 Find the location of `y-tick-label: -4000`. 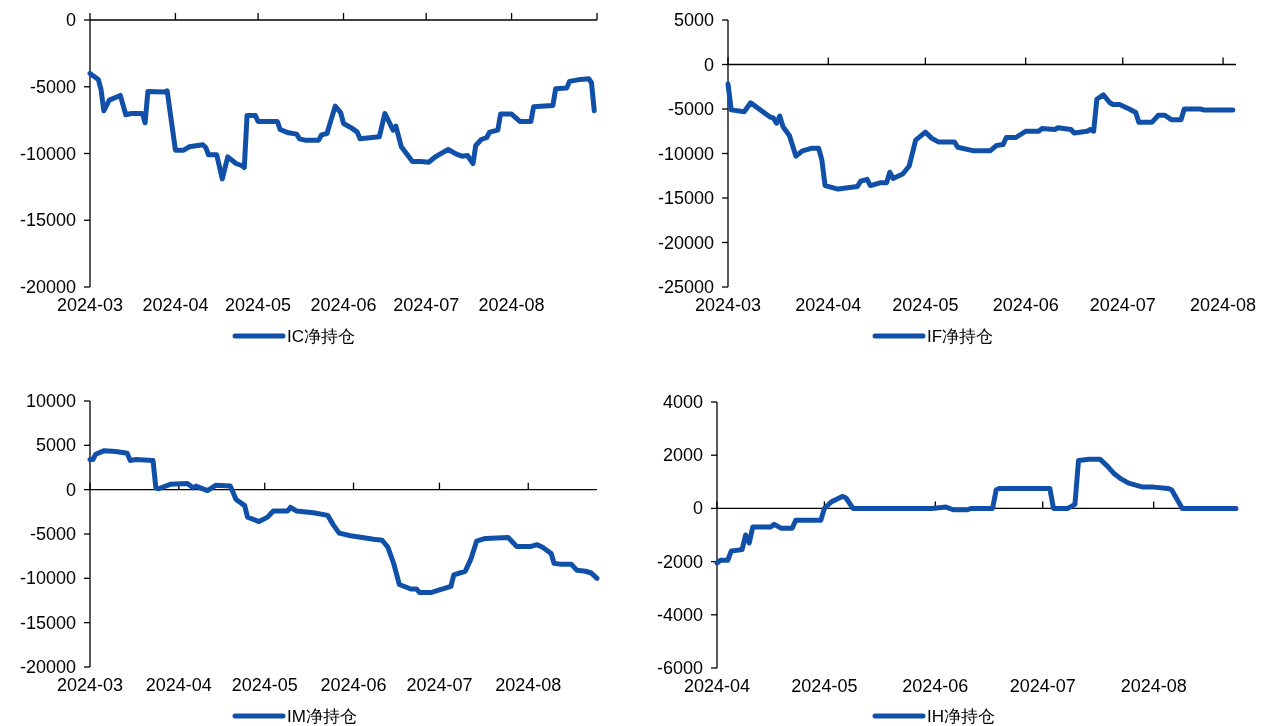

y-tick-label: -4000 is located at coordinates (679, 614).